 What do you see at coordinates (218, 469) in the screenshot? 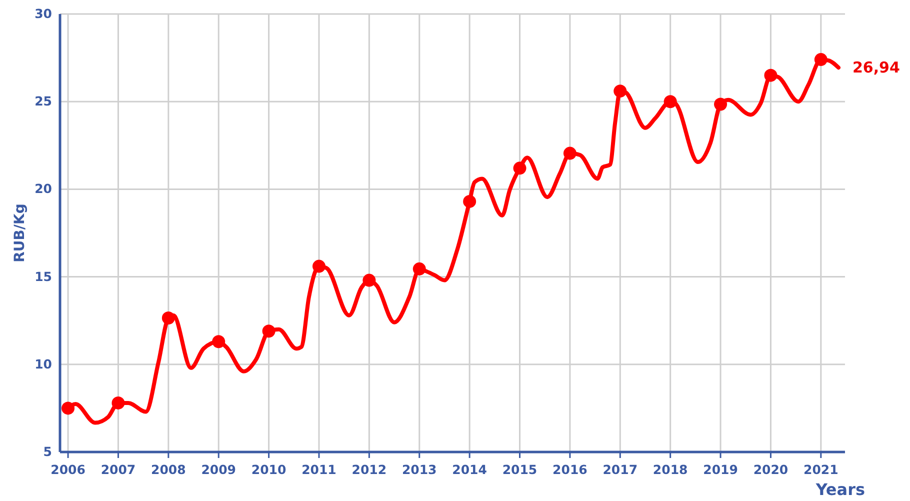
I see `x-tick-label: 2009` at bounding box center [218, 469].